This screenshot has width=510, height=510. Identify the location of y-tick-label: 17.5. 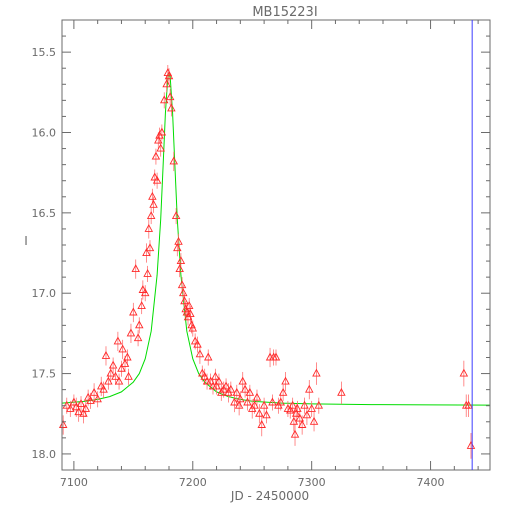
(44, 374).